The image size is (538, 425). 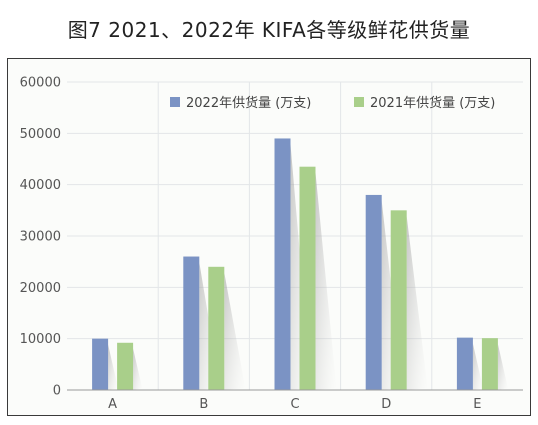 I want to click on x-tick-label: E, so click(x=477, y=404).